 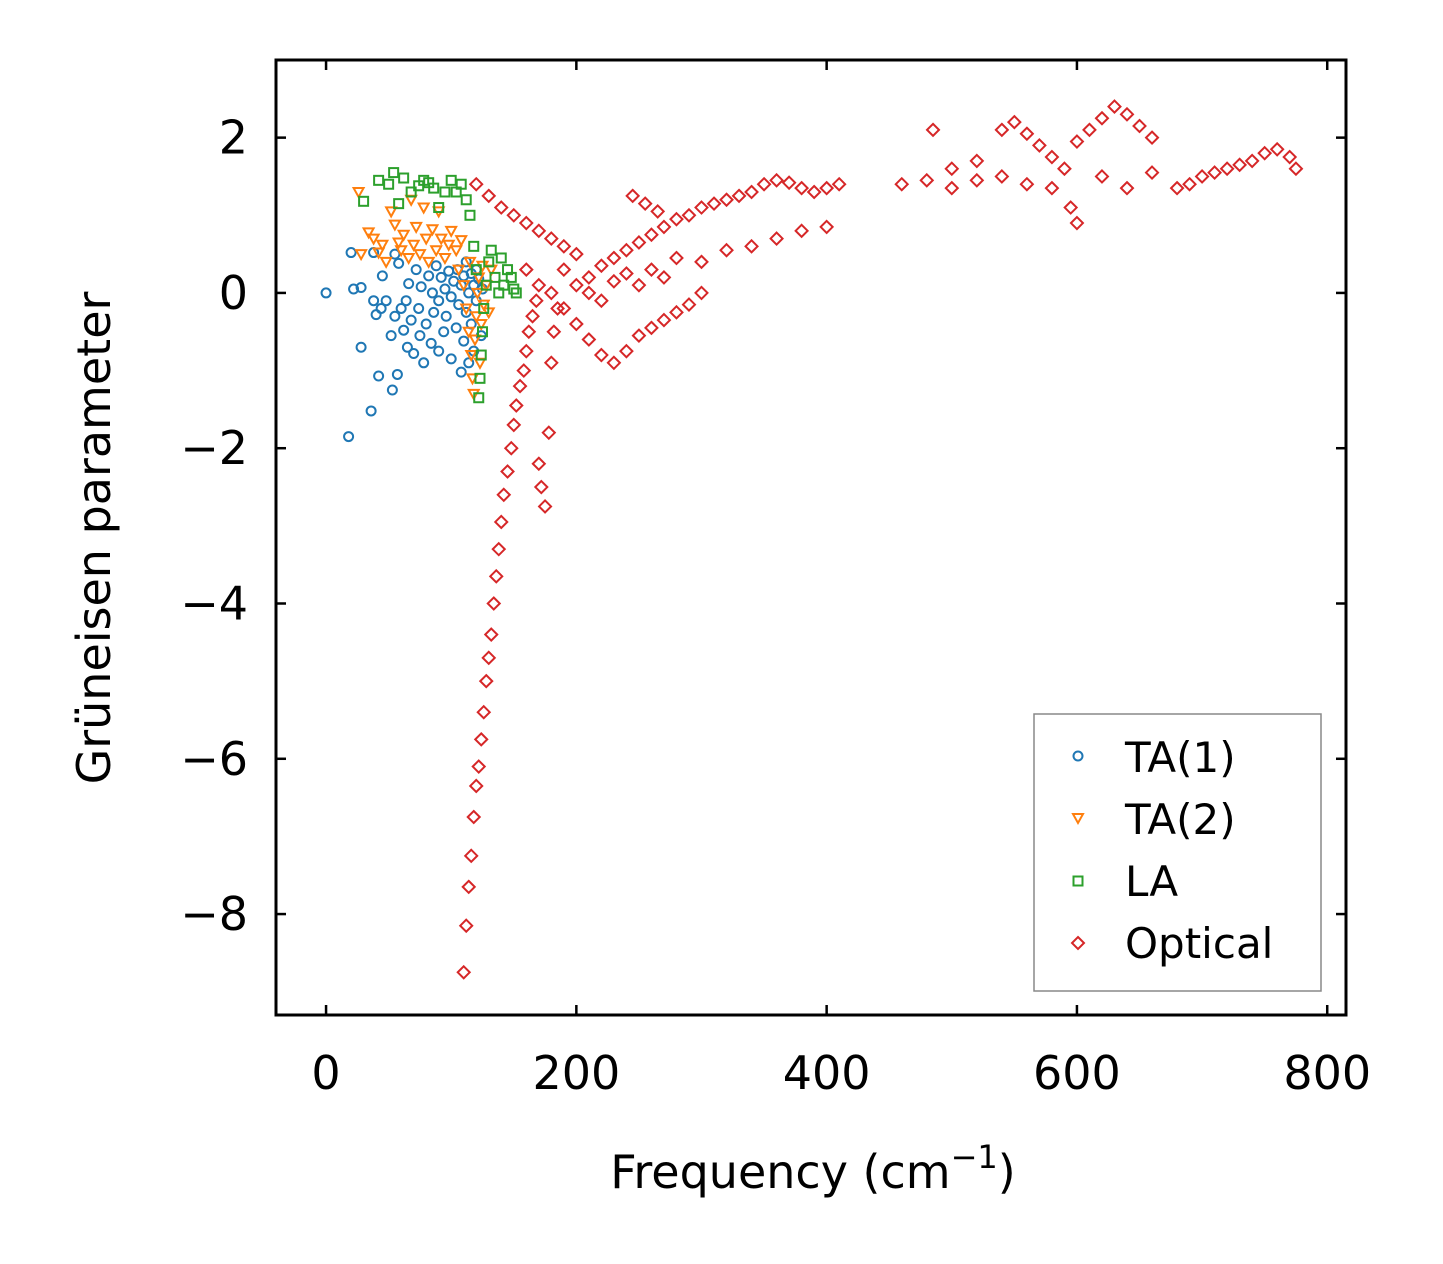 I want to click on legend-label-ta1: TA(1), so click(x=1180, y=757).